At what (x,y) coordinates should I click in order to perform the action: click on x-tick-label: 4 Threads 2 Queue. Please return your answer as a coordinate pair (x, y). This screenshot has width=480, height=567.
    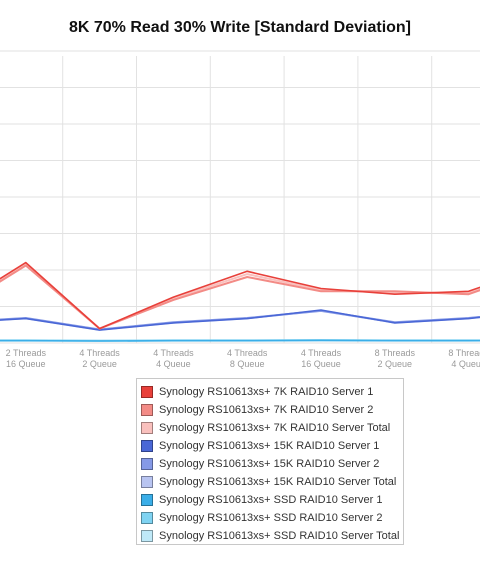
    Looking at the image, I should click on (99, 358).